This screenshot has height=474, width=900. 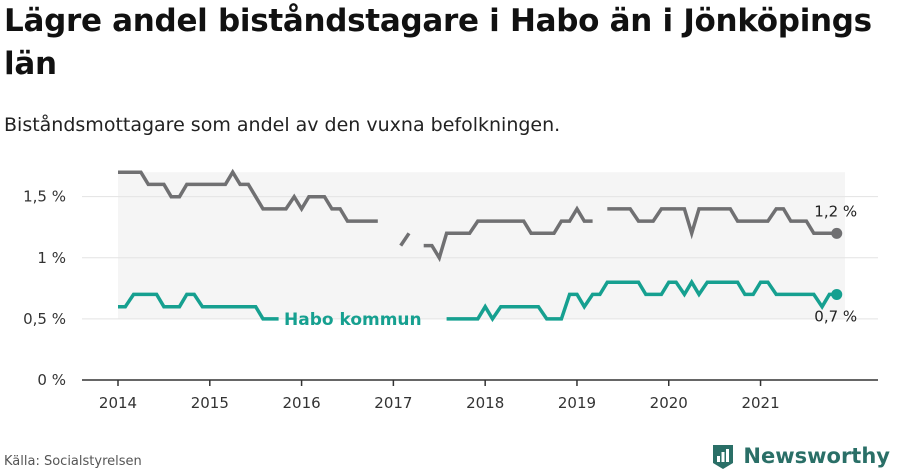 I want to click on x-tick-label: 2015, so click(x=210, y=403).